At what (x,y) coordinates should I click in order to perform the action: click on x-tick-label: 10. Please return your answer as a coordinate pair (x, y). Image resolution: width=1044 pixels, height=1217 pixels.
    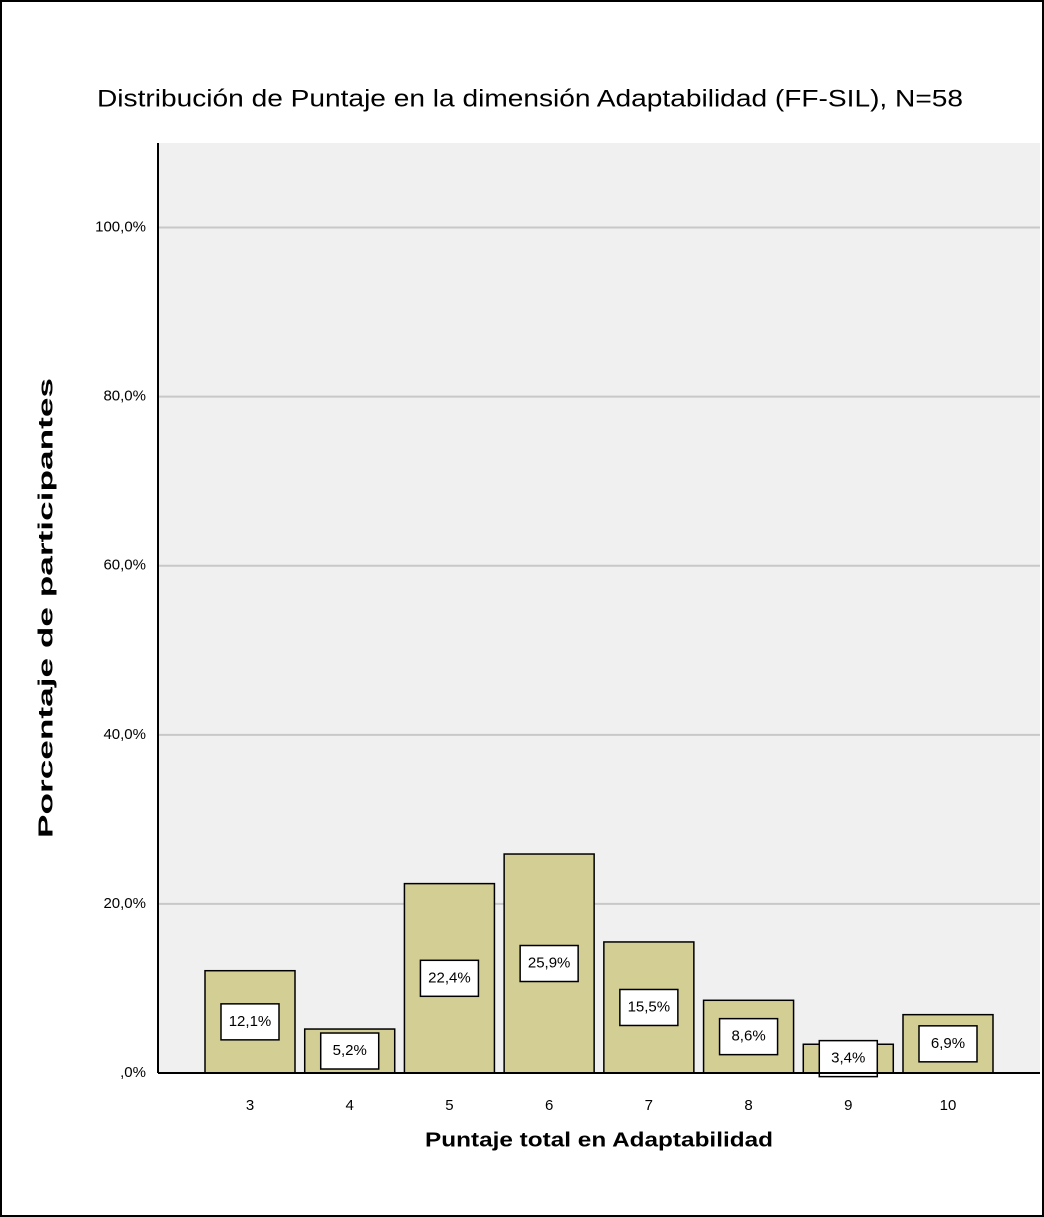
    Looking at the image, I should click on (948, 1105).